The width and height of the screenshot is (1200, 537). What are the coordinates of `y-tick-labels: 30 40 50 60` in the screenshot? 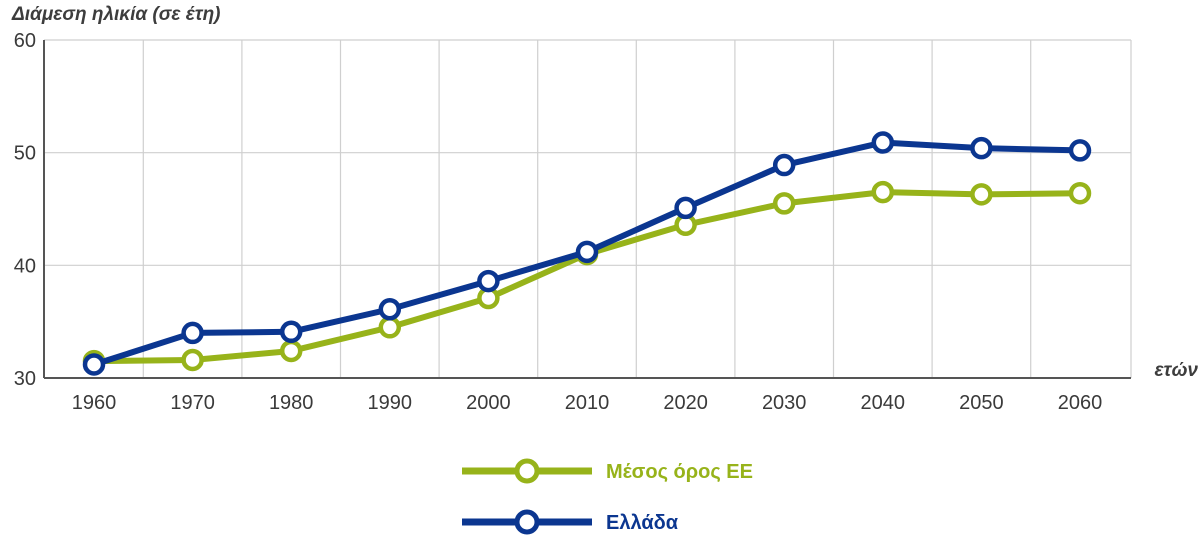 It's located at (25, 210).